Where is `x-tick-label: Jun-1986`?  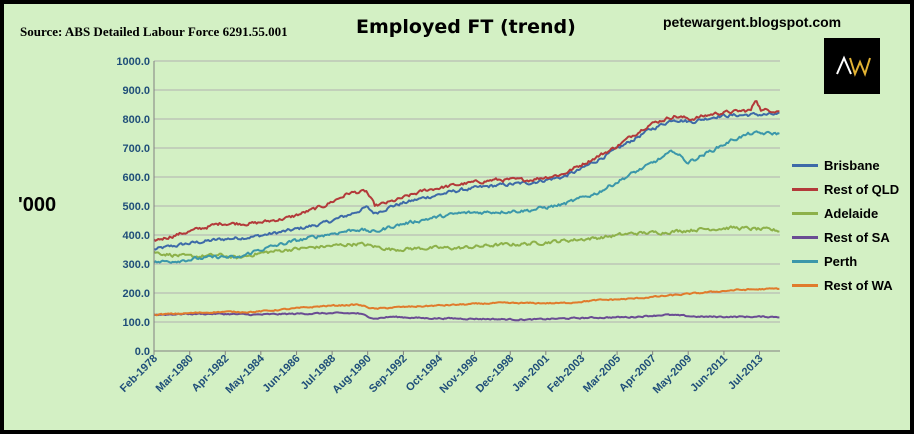
x-tick-label: Jun-1986 is located at coordinates (281, 374).